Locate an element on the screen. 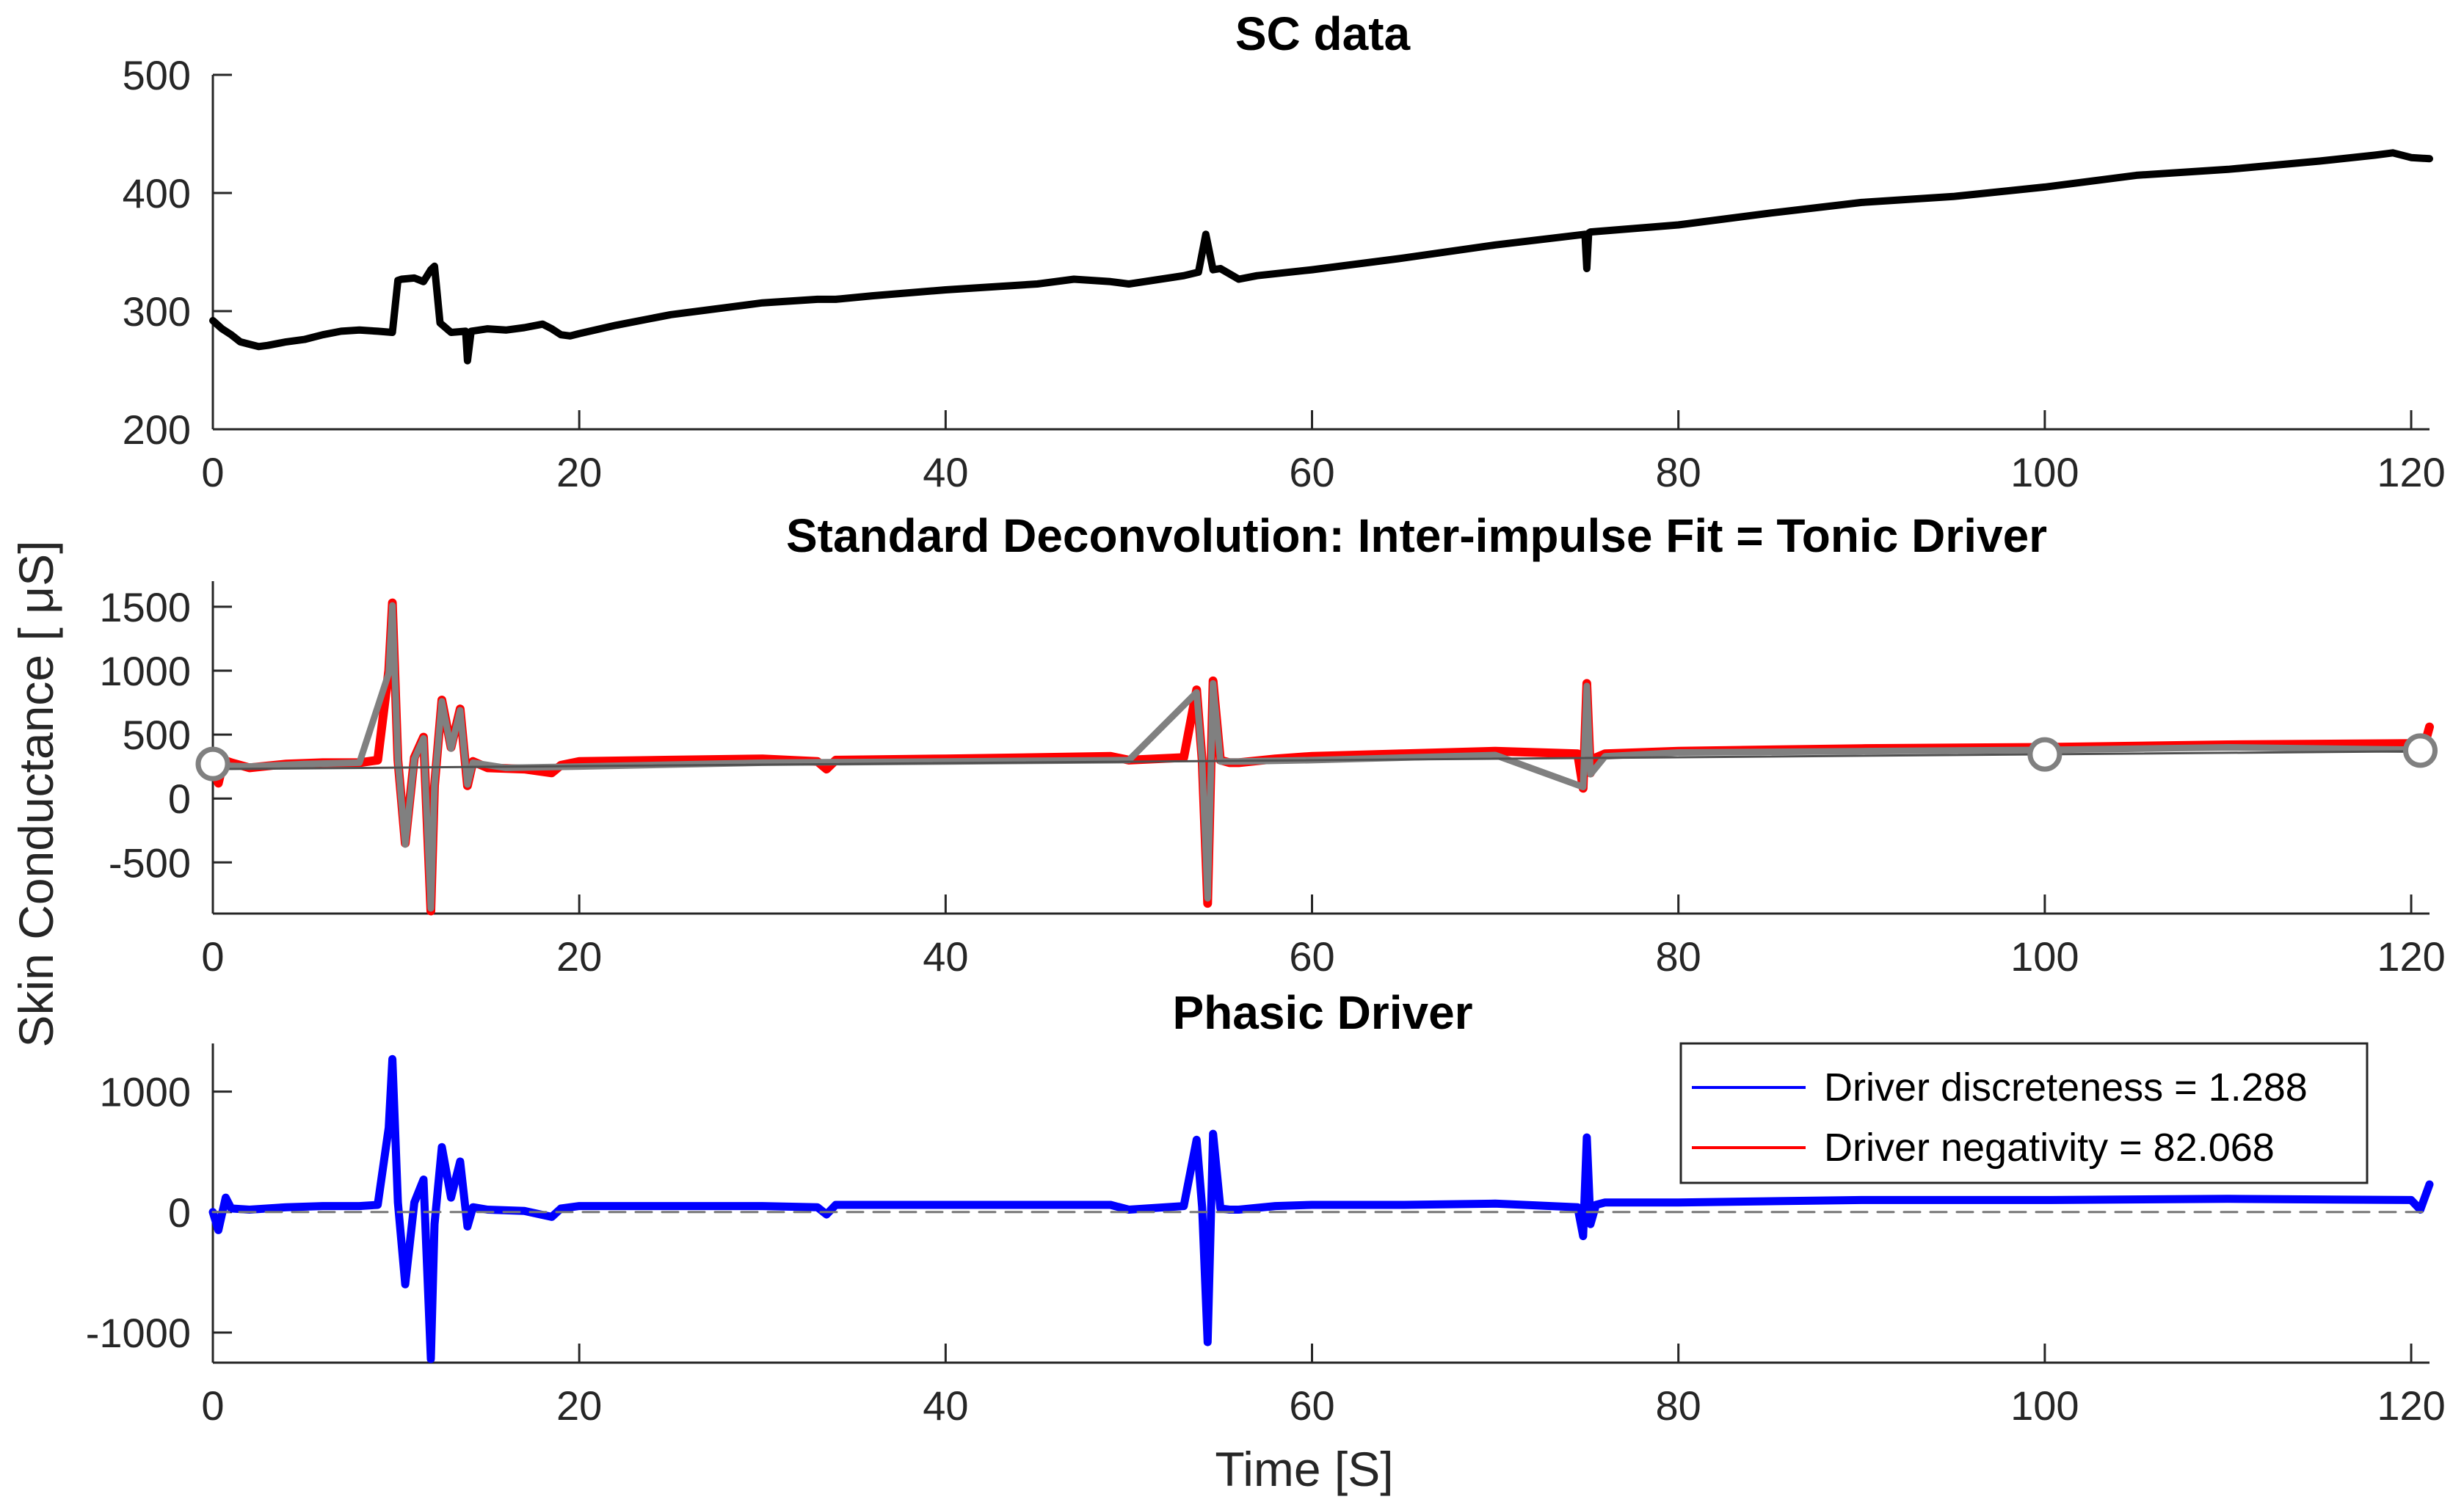 This screenshot has height=1505, width=2464. y-tick-label: -500 is located at coordinates (150, 863).